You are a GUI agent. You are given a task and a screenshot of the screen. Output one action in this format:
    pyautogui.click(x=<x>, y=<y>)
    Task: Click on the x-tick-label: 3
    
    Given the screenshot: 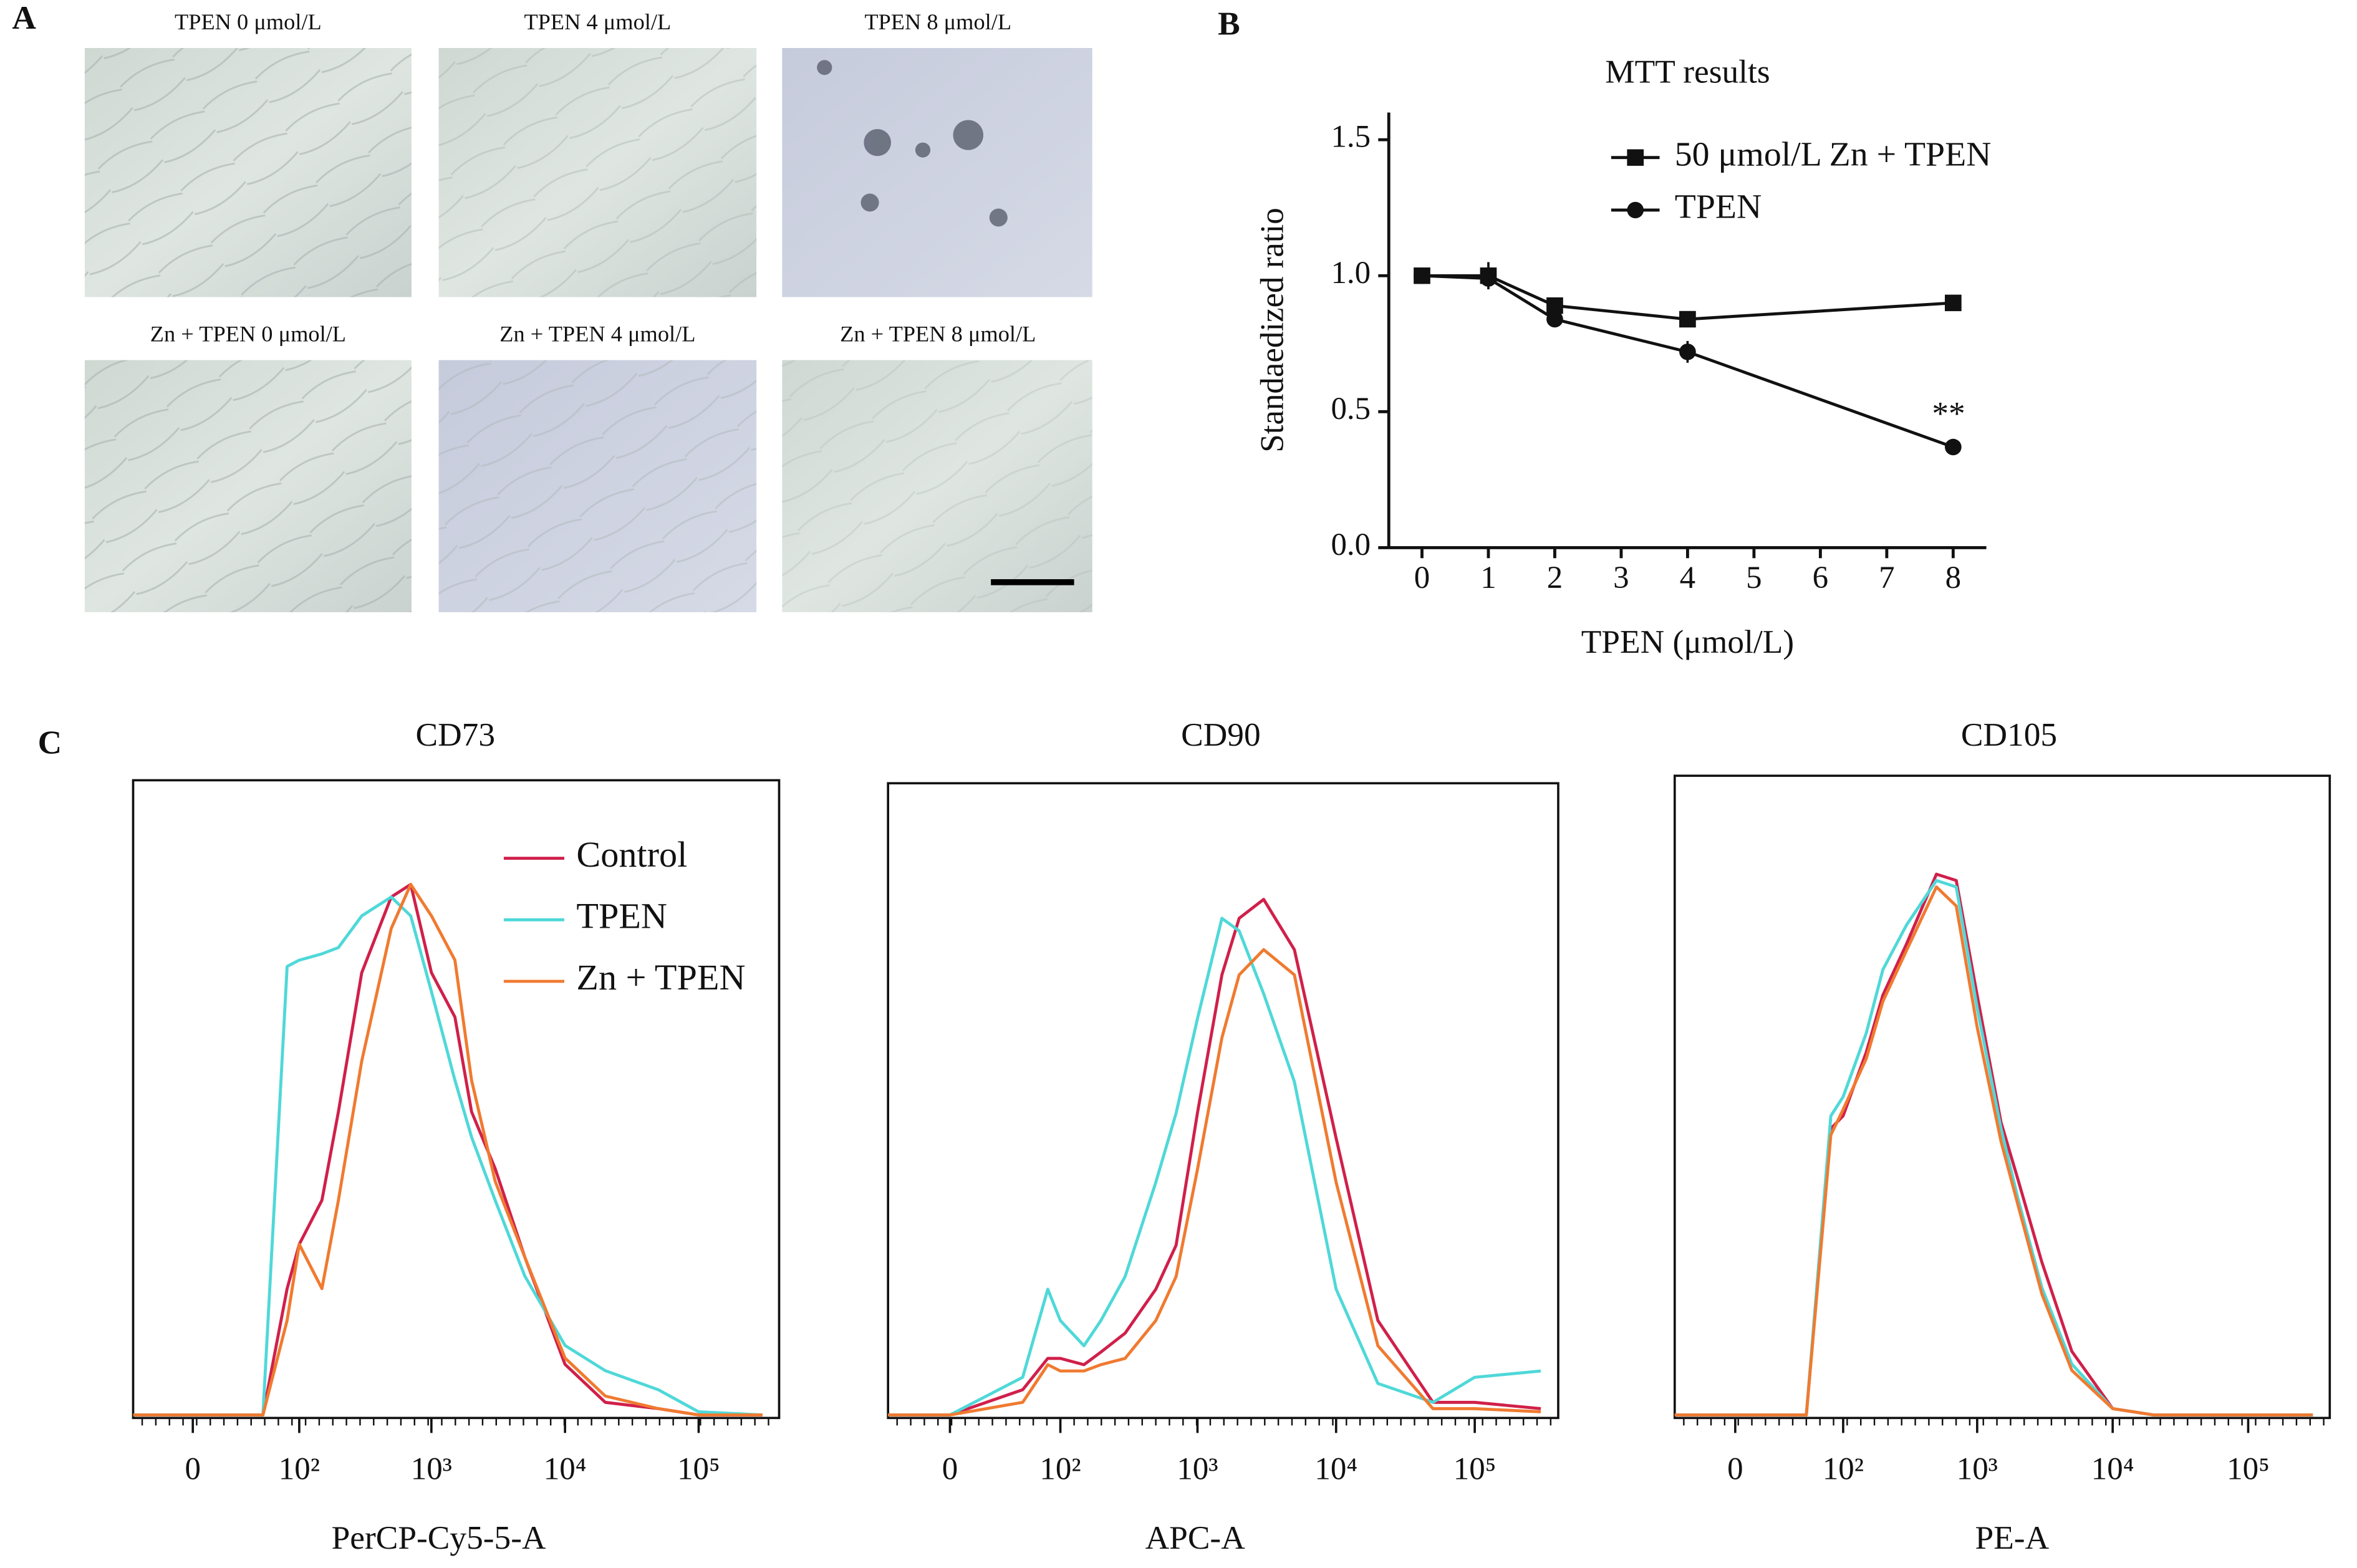 What is the action you would take?
    pyautogui.click(x=1621, y=577)
    